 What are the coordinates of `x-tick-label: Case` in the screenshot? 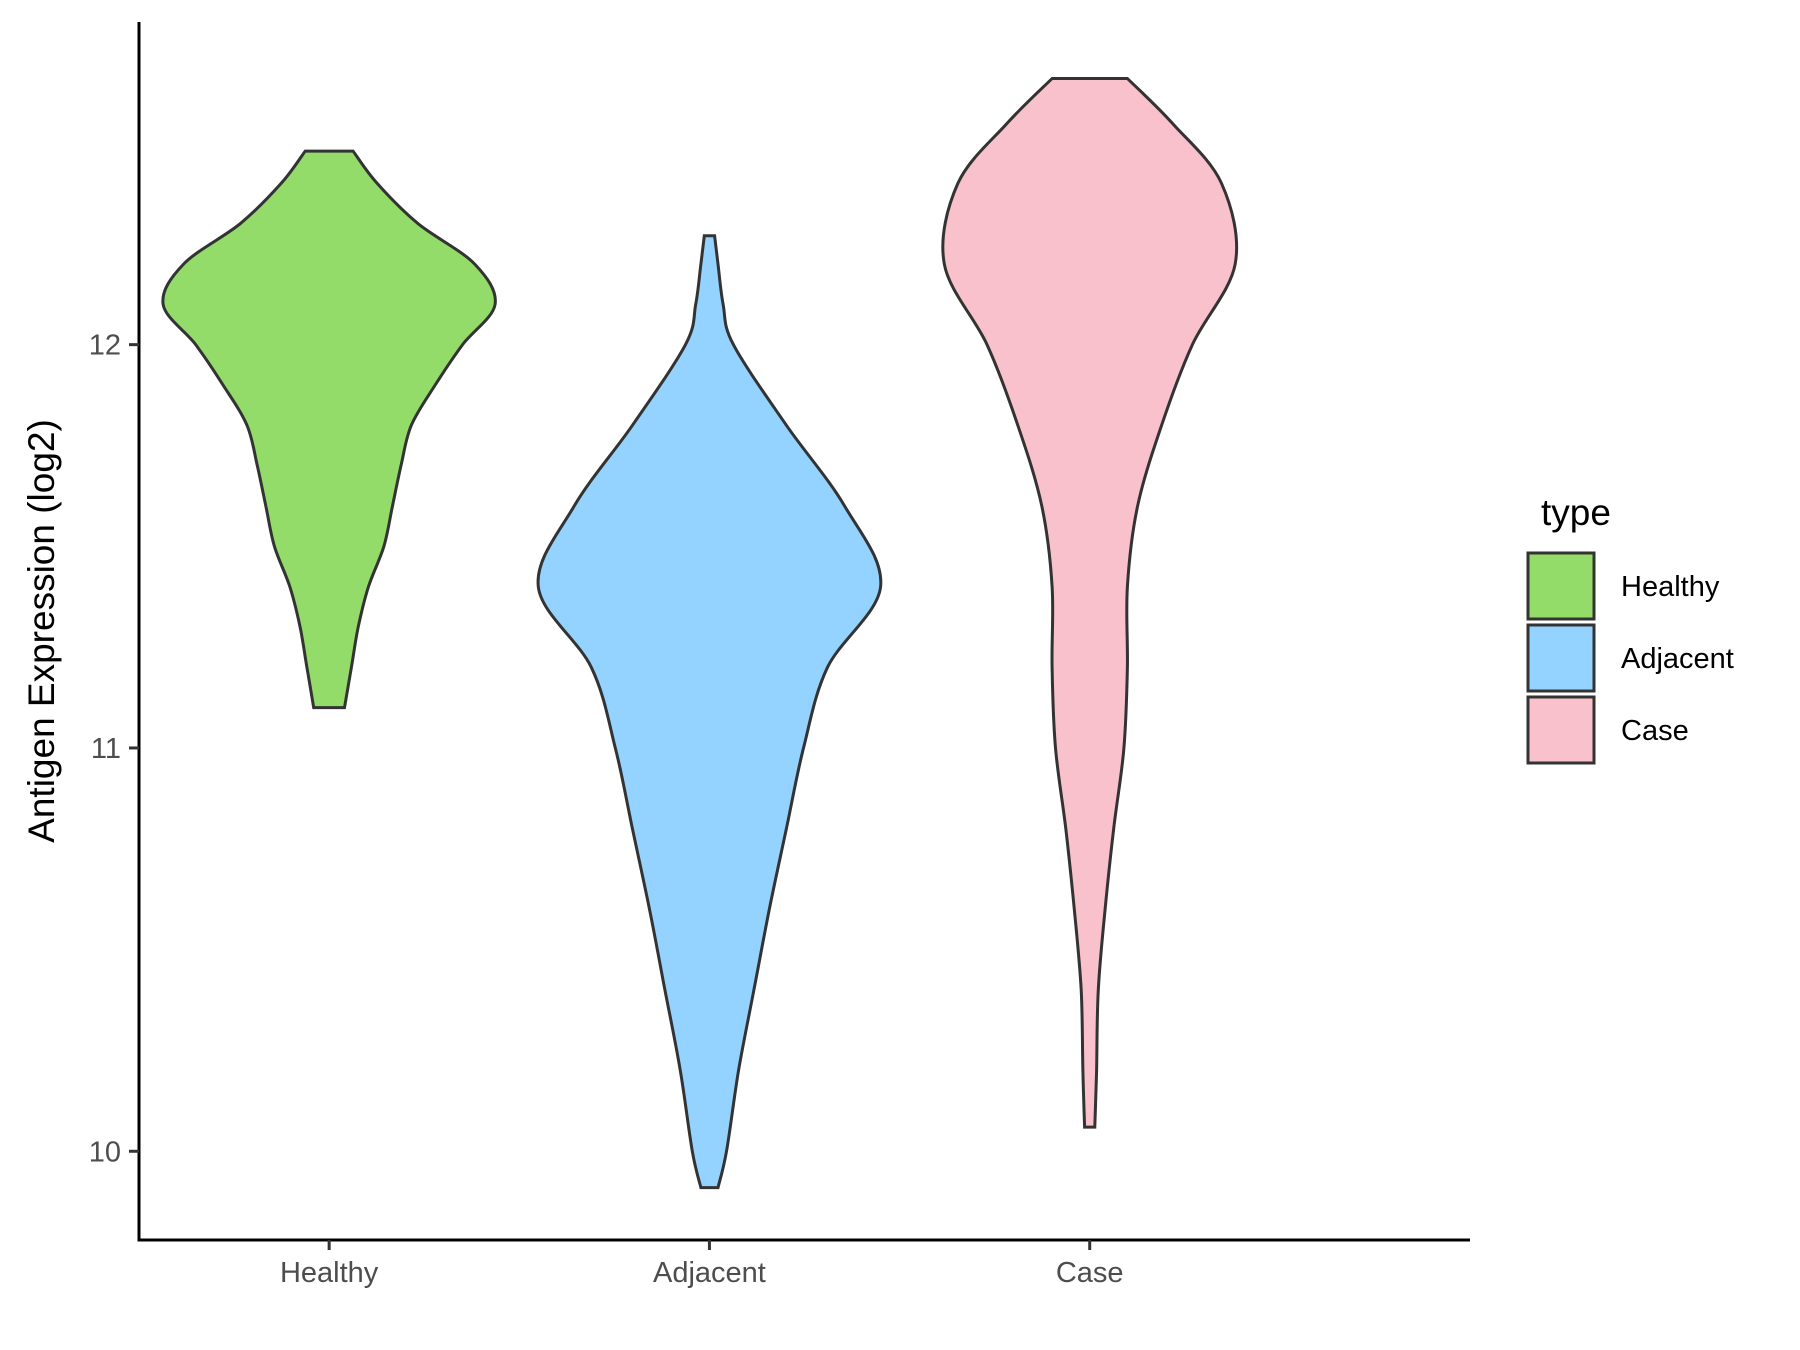 It's located at (1090, 1273).